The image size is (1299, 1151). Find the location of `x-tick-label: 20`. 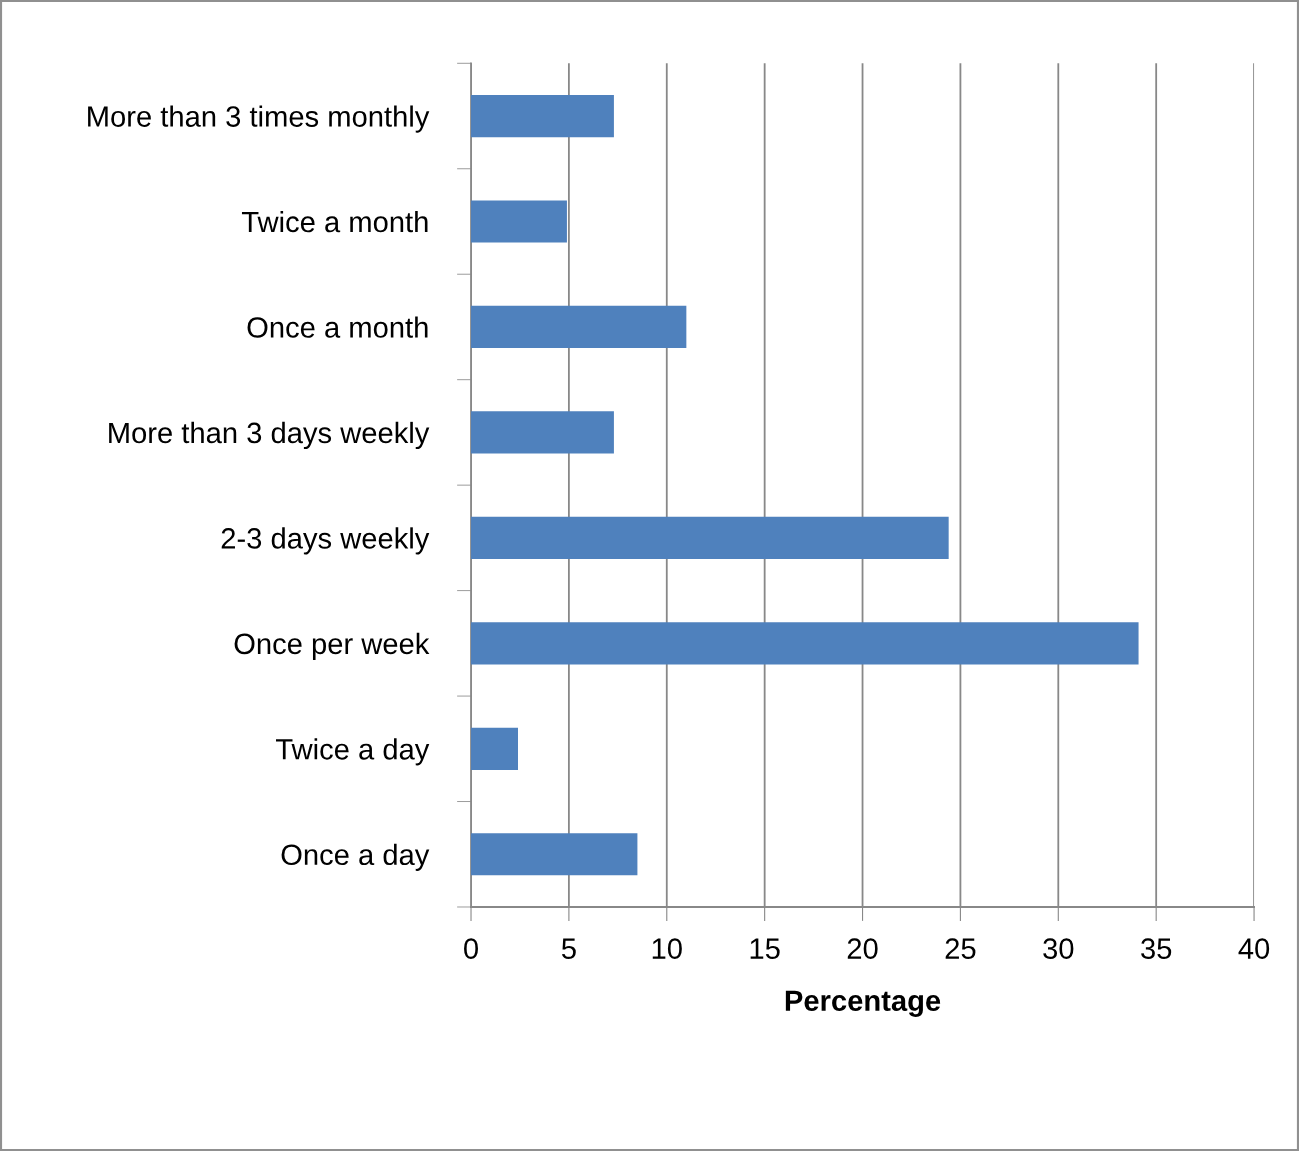

x-tick-label: 20 is located at coordinates (862, 948).